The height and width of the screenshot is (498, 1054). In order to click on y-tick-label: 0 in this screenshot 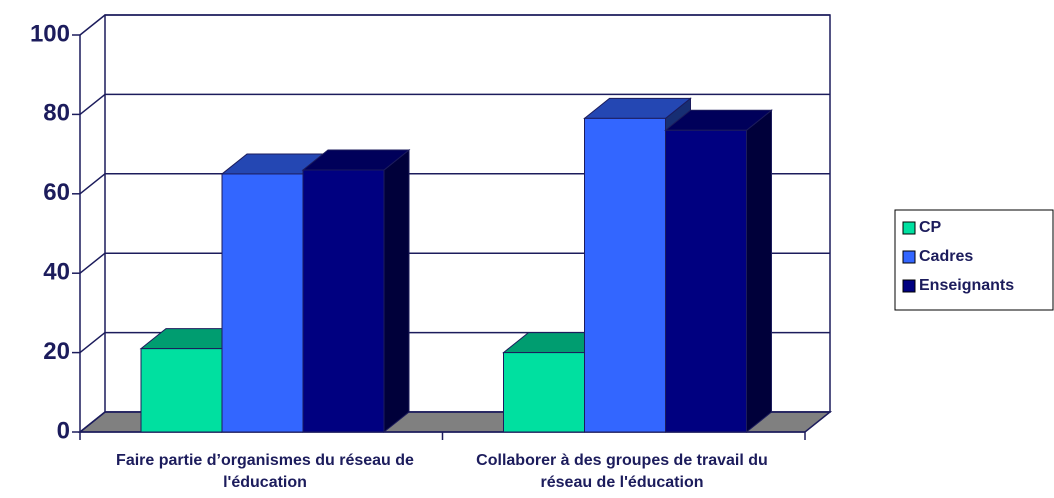, I will do `click(63, 430)`.